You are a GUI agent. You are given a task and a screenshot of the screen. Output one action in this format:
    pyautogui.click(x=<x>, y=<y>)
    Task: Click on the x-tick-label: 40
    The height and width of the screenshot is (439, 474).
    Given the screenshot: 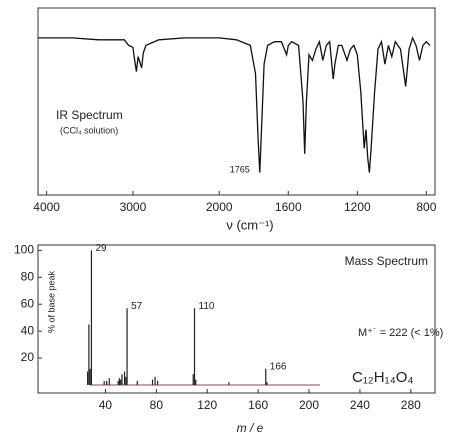 What is the action you would take?
    pyautogui.click(x=106, y=405)
    